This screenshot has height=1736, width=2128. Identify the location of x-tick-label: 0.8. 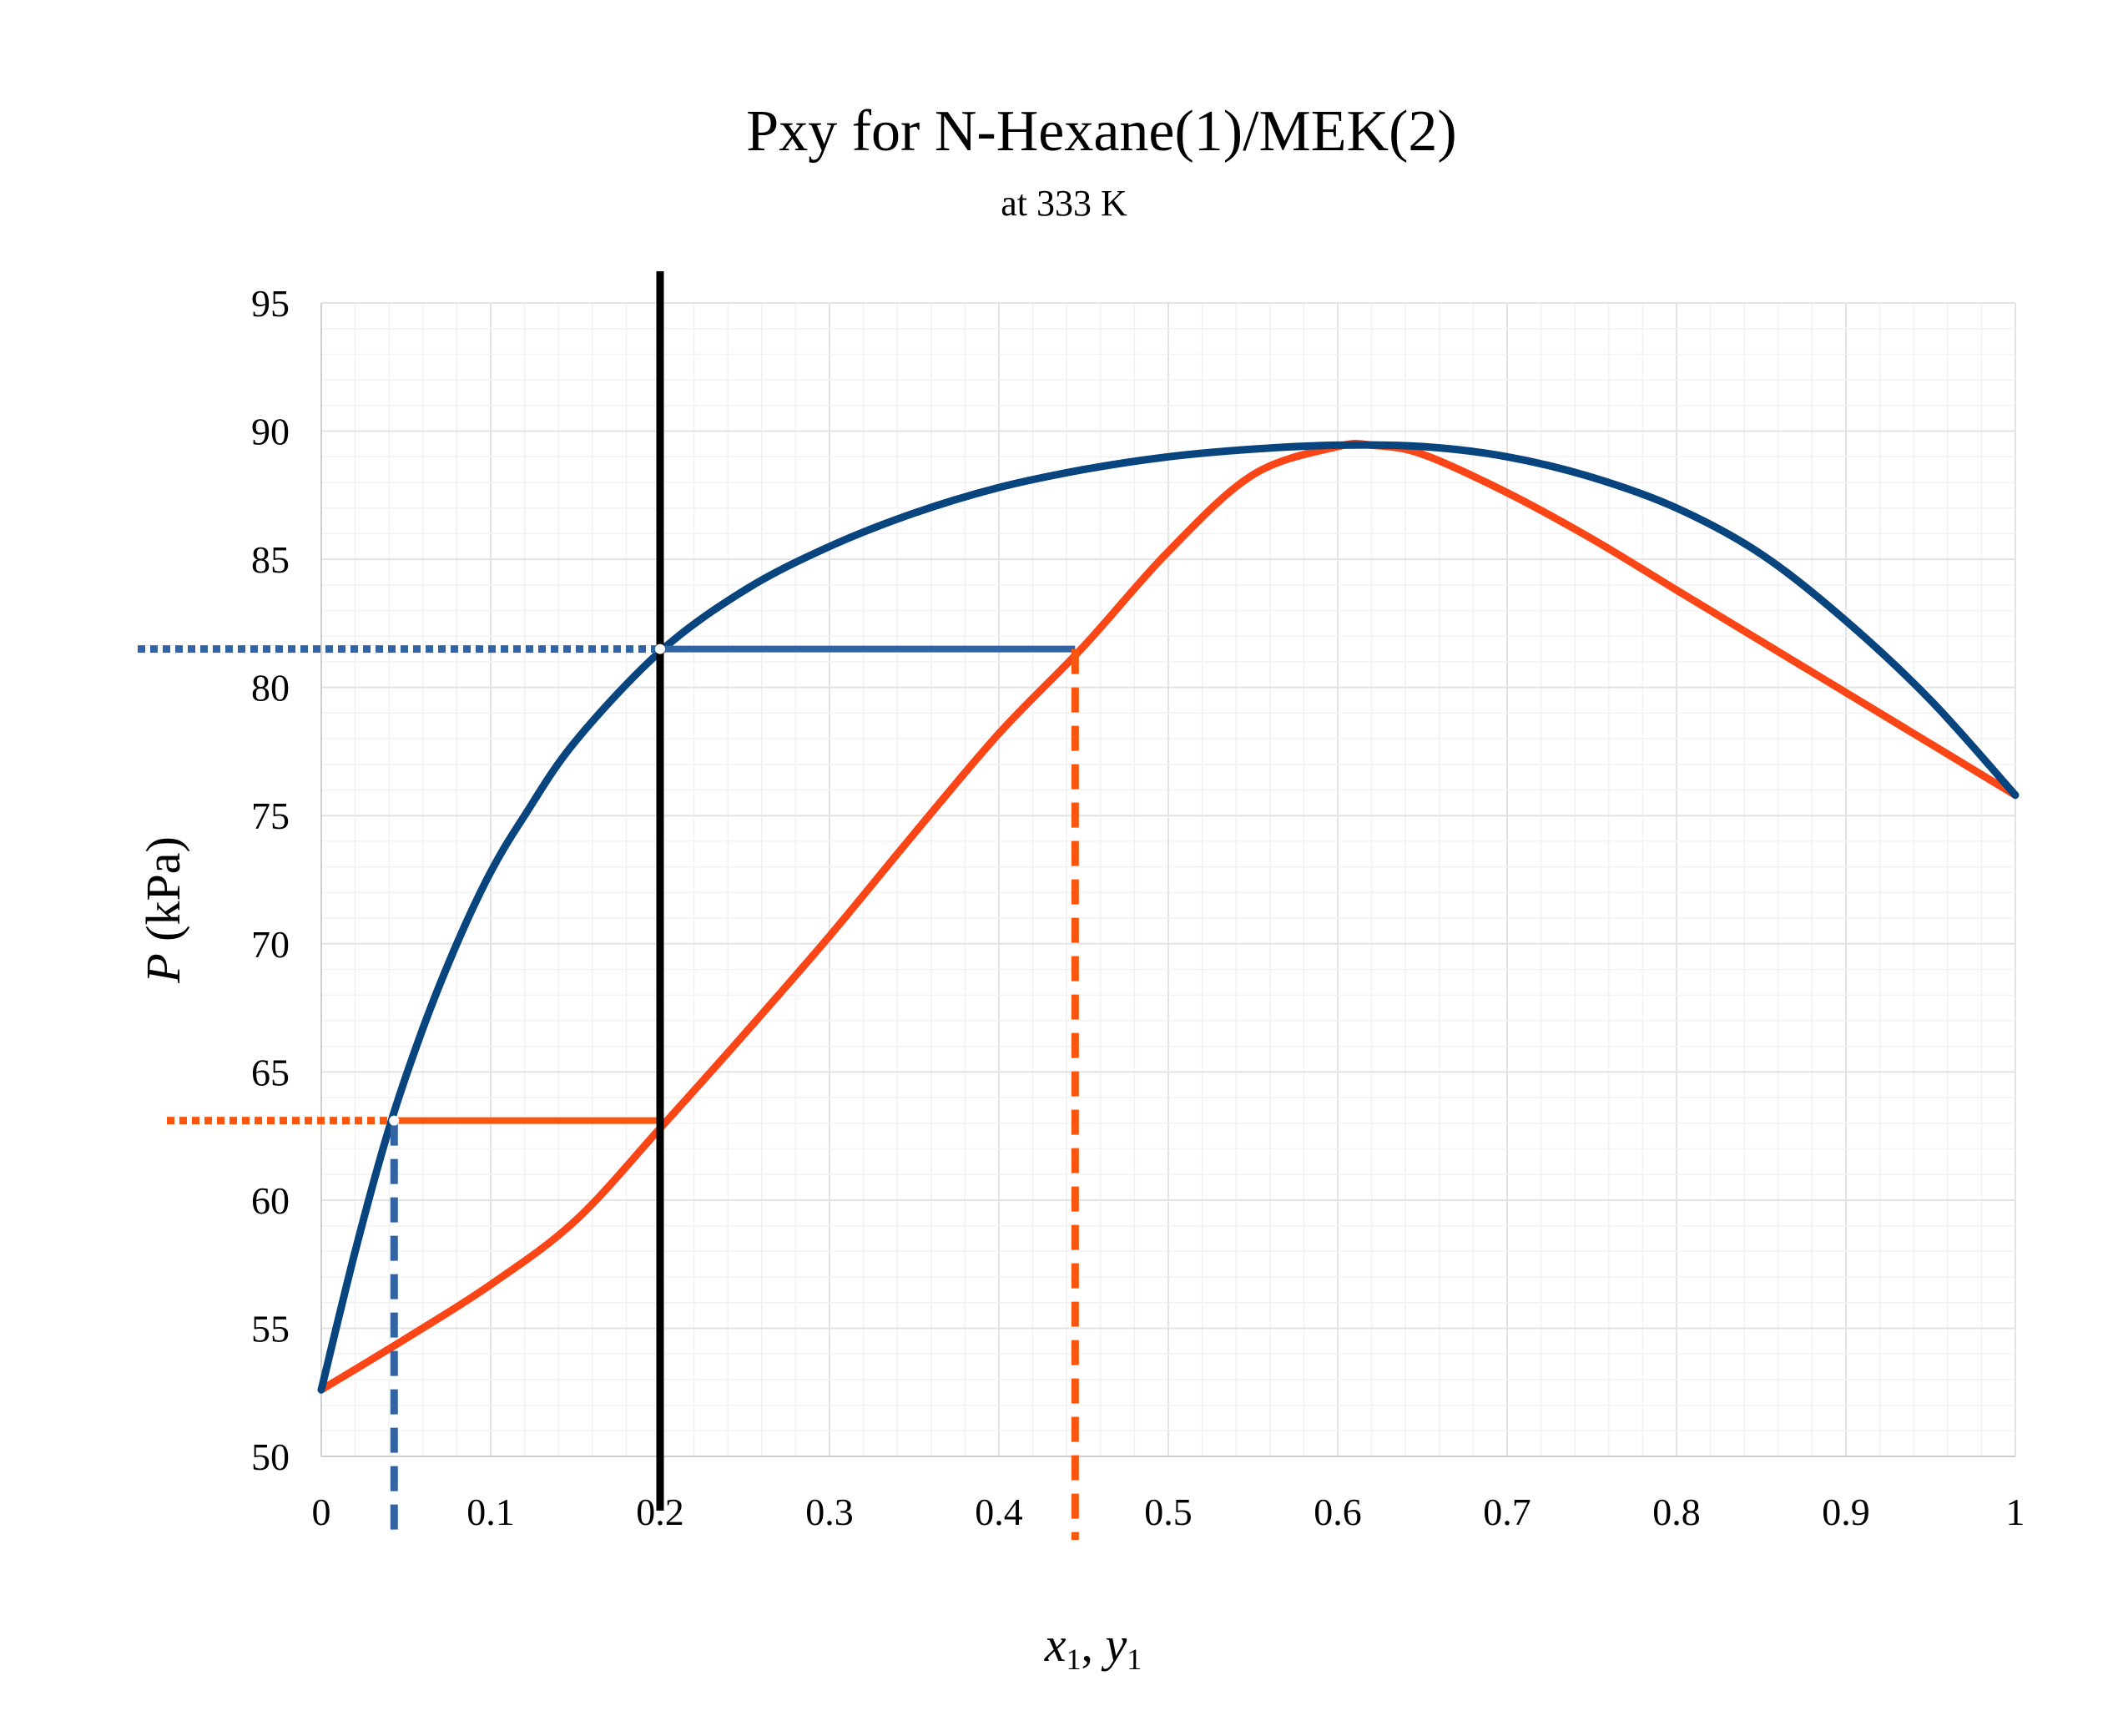
(1676, 1512).